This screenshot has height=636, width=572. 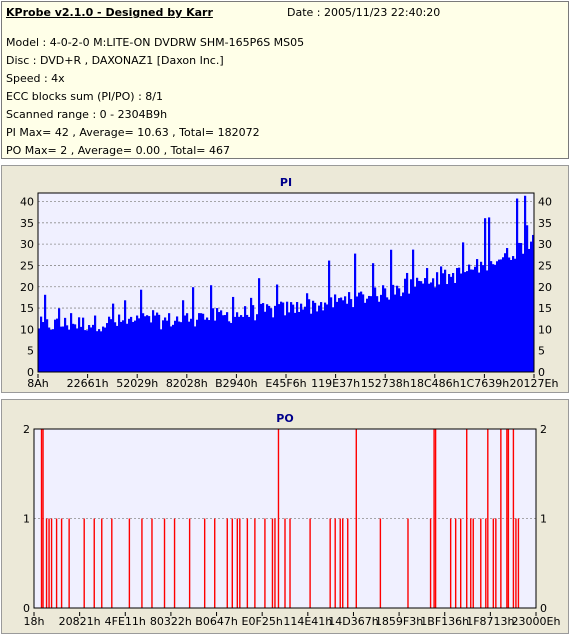 What do you see at coordinates (26, 429) in the screenshot?
I see `y-tick-label: 2` at bounding box center [26, 429].